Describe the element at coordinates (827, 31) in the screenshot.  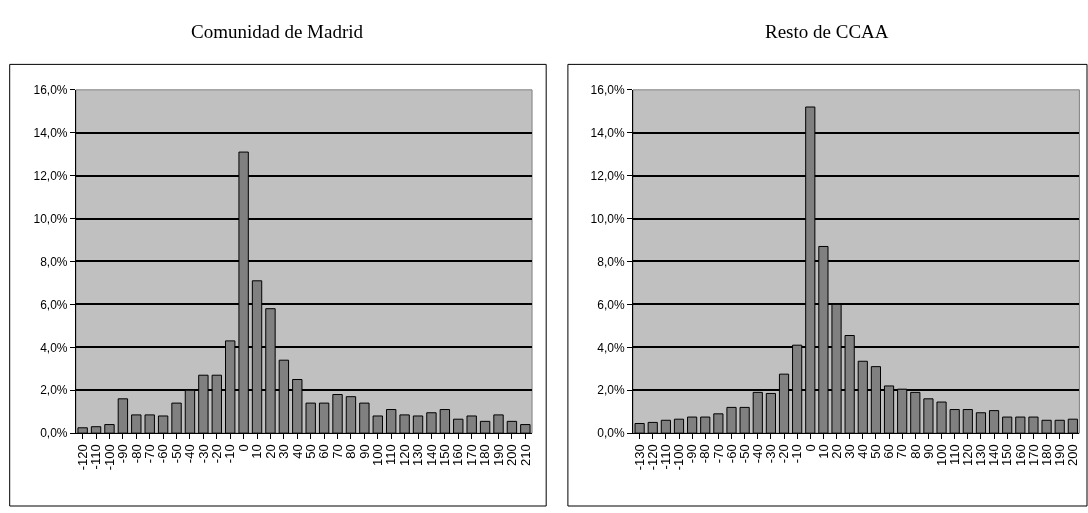
I see `chart-title: Resto de CCAA` at that location.